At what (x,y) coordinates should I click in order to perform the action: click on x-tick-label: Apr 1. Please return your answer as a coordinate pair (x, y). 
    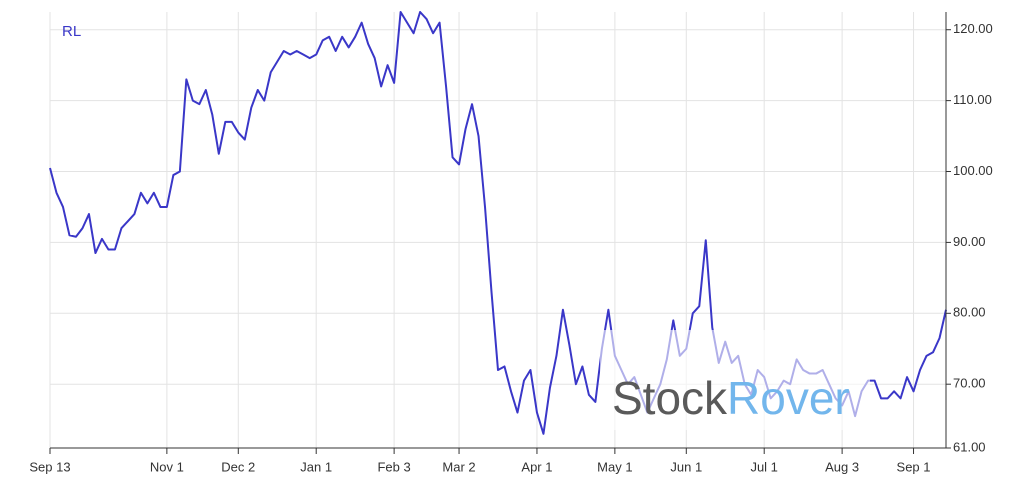
    Looking at the image, I should click on (536, 466).